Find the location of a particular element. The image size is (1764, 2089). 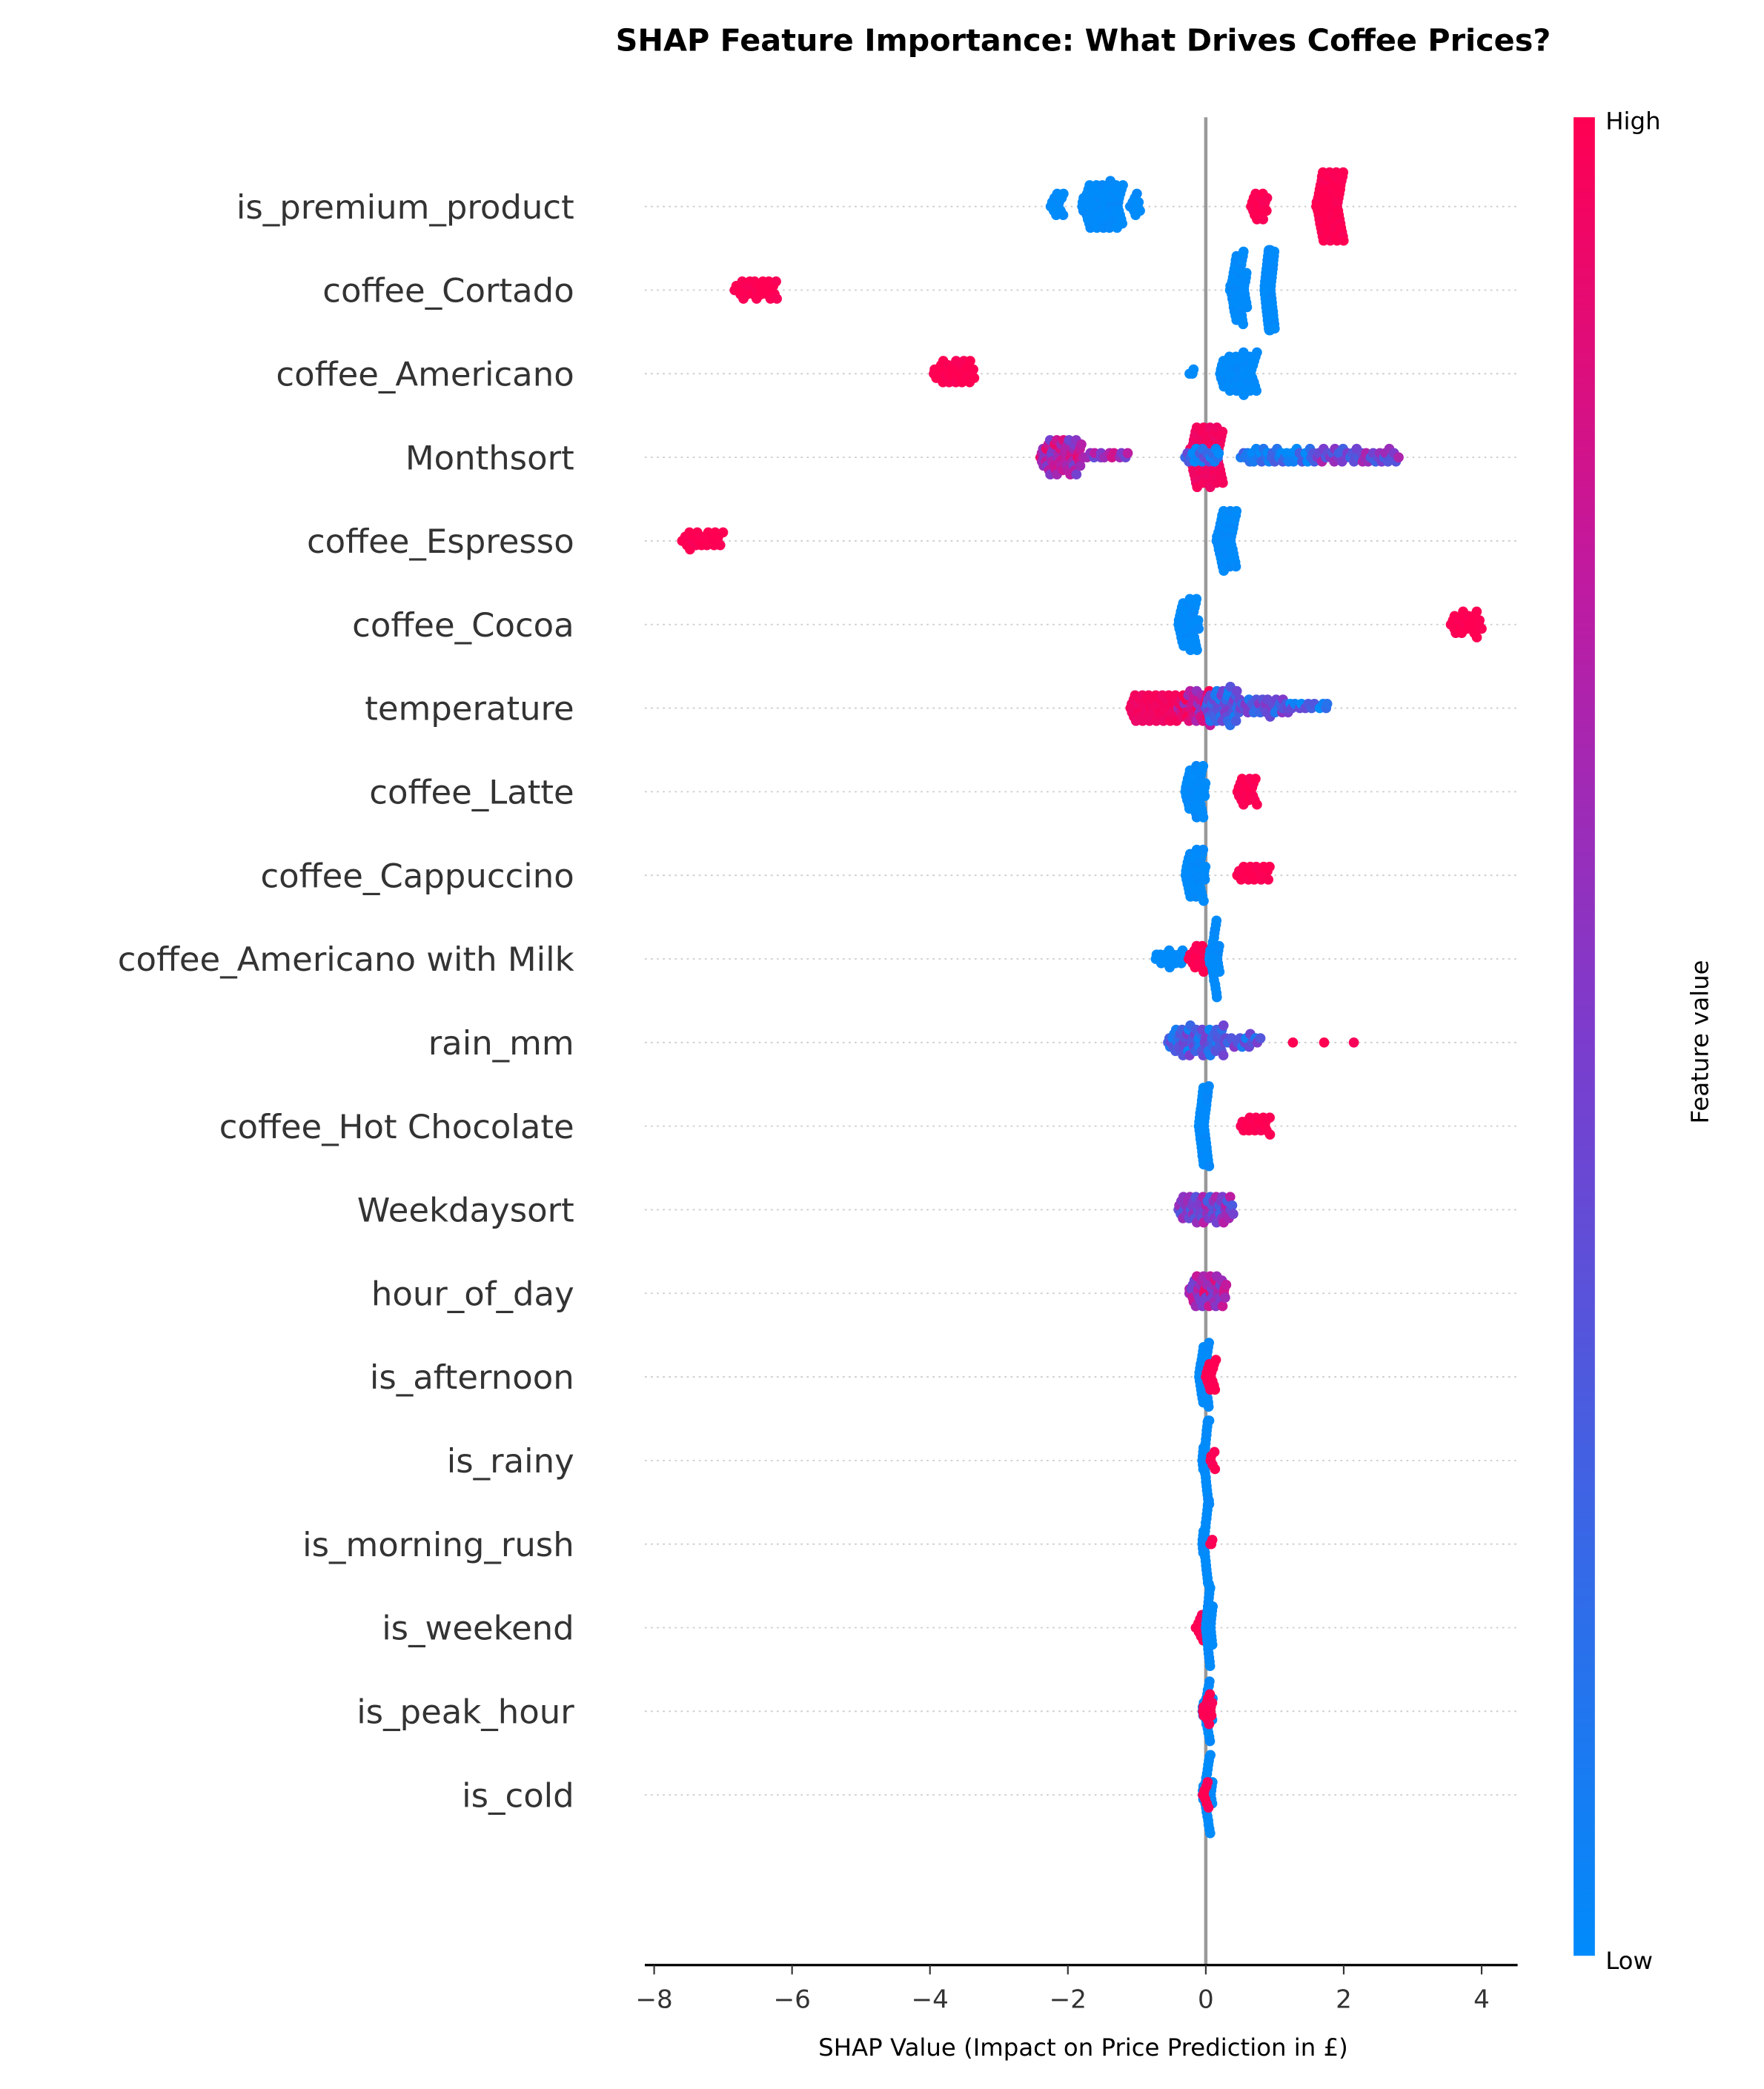

colorbar-high-label: High is located at coordinates (1633, 121).